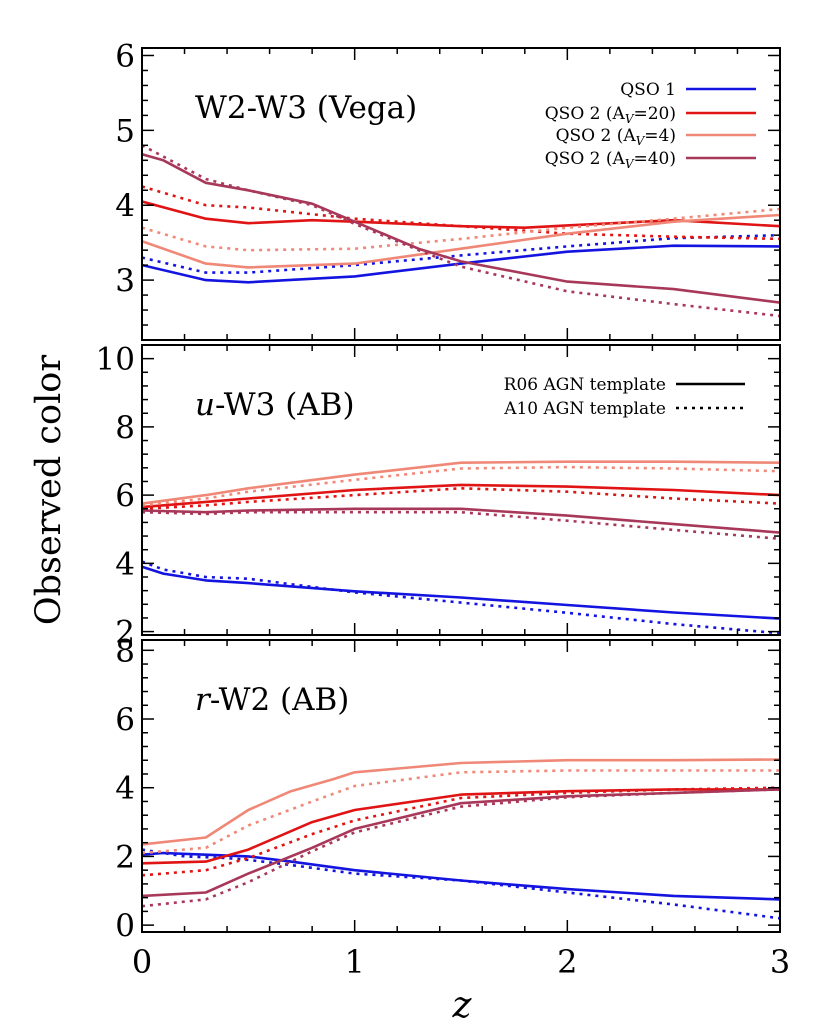 The height and width of the screenshot is (1023, 830). I want to click on legend-label-qso2_av20: QSO 2 (AV=20), so click(610, 115).